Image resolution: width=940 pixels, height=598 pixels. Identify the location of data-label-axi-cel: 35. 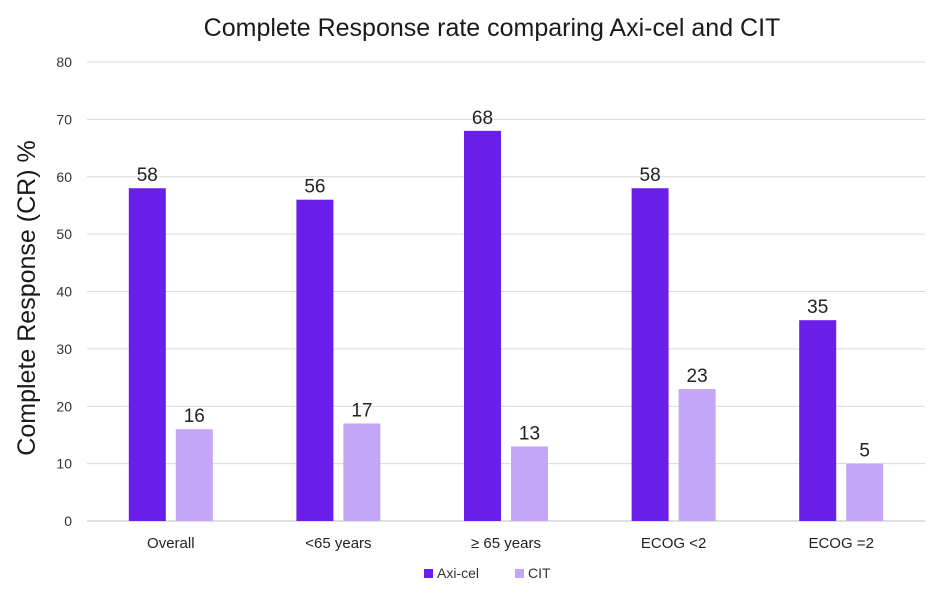
(817, 307).